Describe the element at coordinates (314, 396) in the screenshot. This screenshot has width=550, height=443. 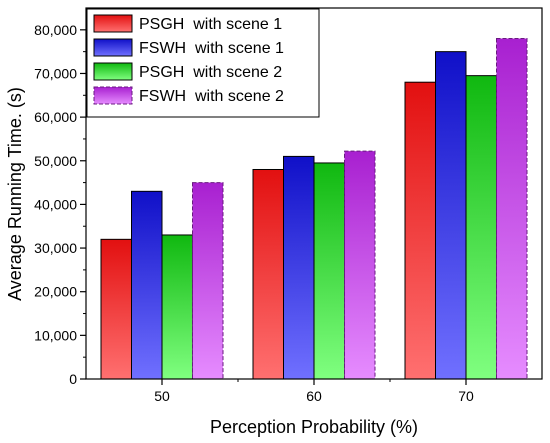
I see `x-tick-label: 60` at that location.